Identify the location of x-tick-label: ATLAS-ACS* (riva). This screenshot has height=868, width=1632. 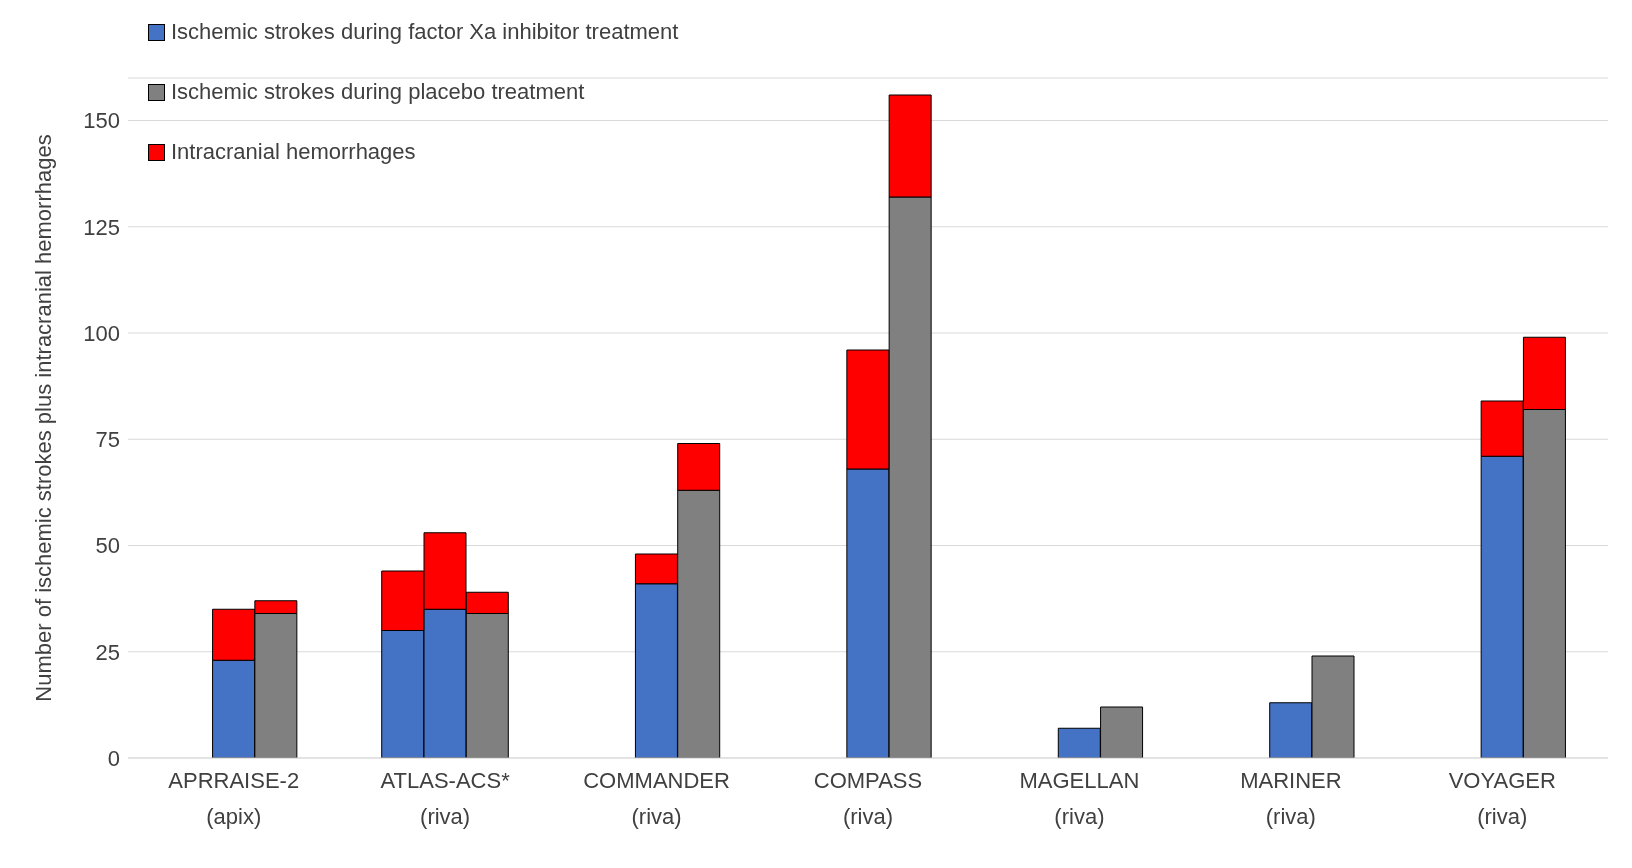
(445, 798).